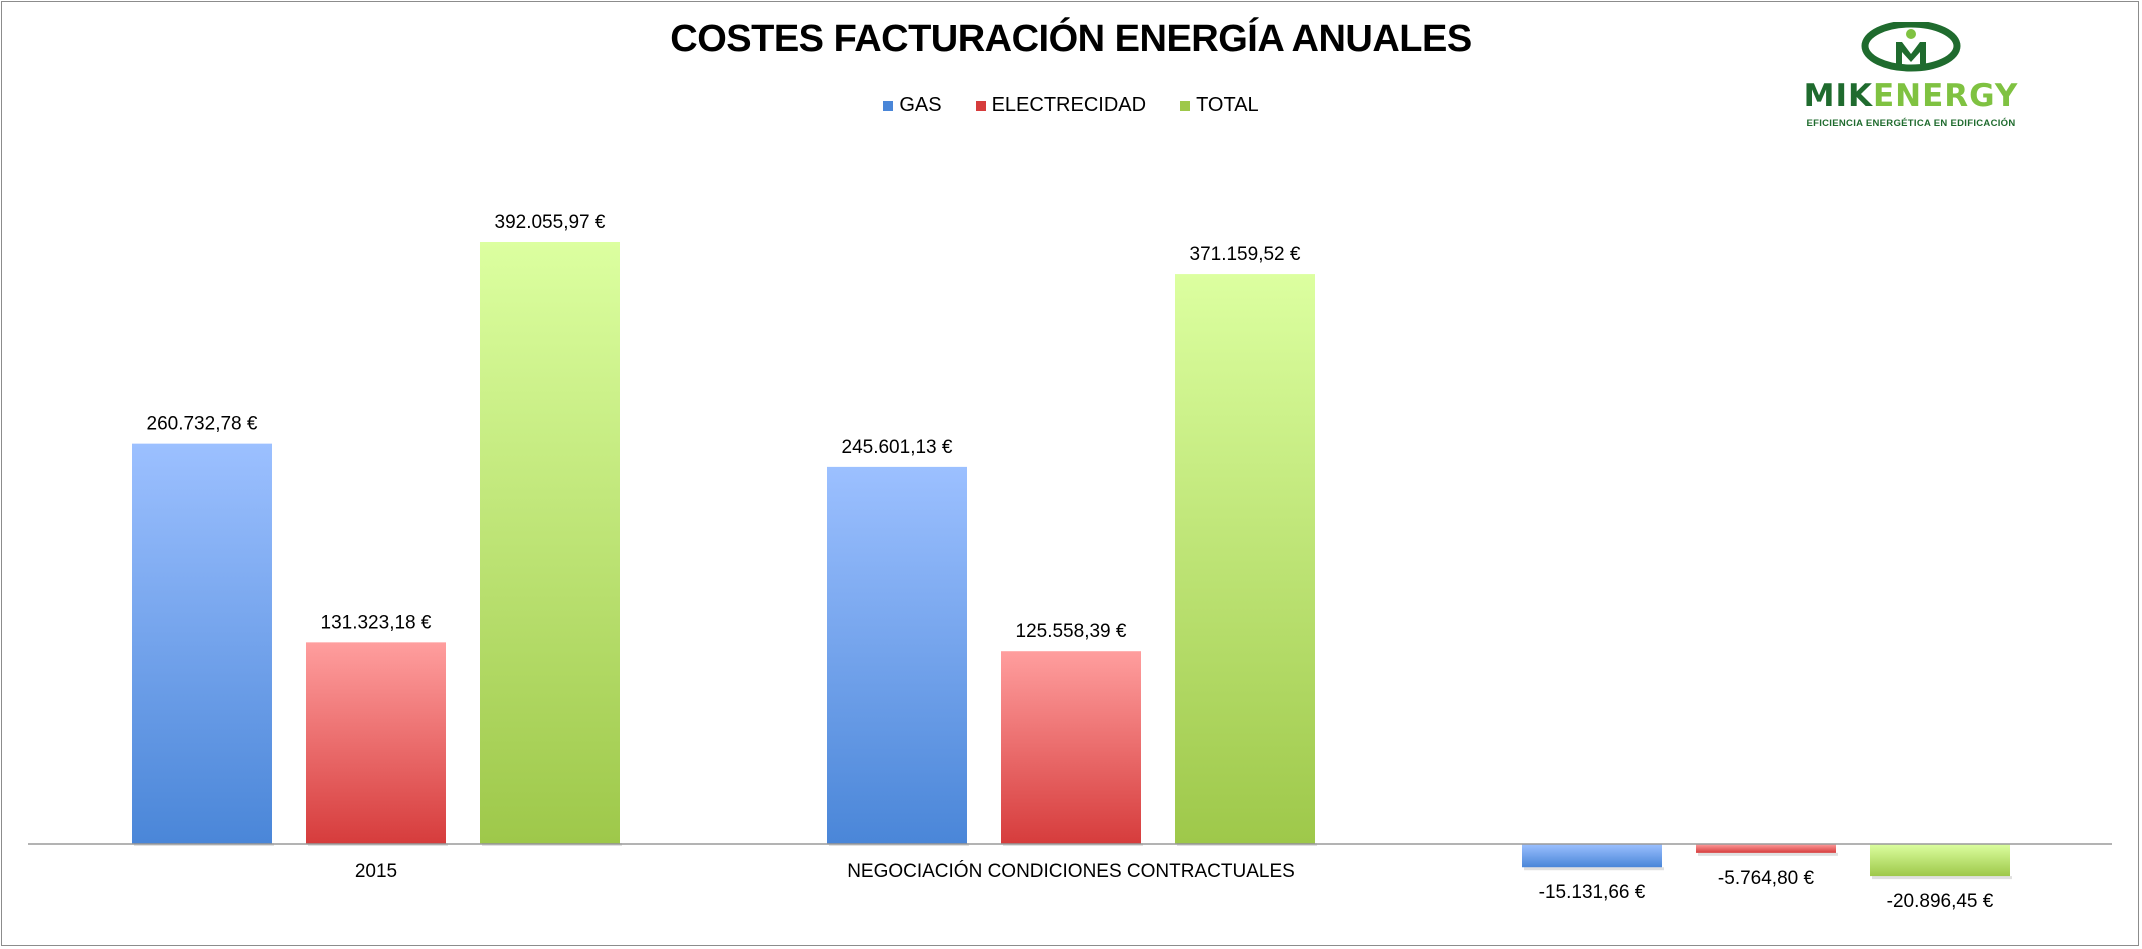 The image size is (2142, 949). I want to click on logo-brand-part1: MIK, so click(1838, 96).